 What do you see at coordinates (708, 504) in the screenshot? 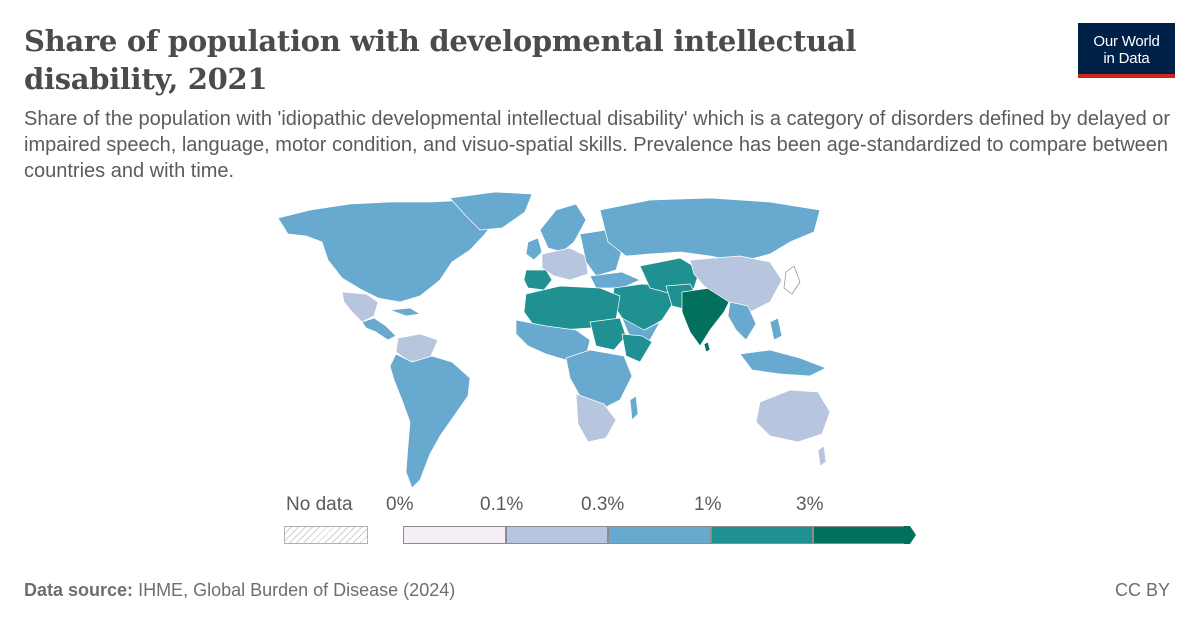
I see `legend-tick-3: 1%` at bounding box center [708, 504].